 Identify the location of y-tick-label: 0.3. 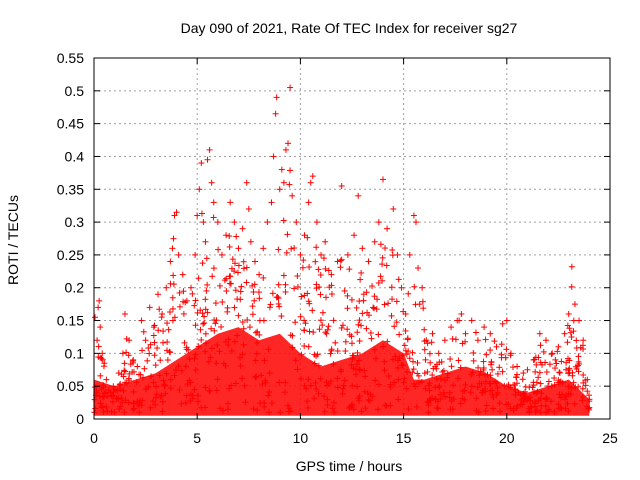
(75, 222).